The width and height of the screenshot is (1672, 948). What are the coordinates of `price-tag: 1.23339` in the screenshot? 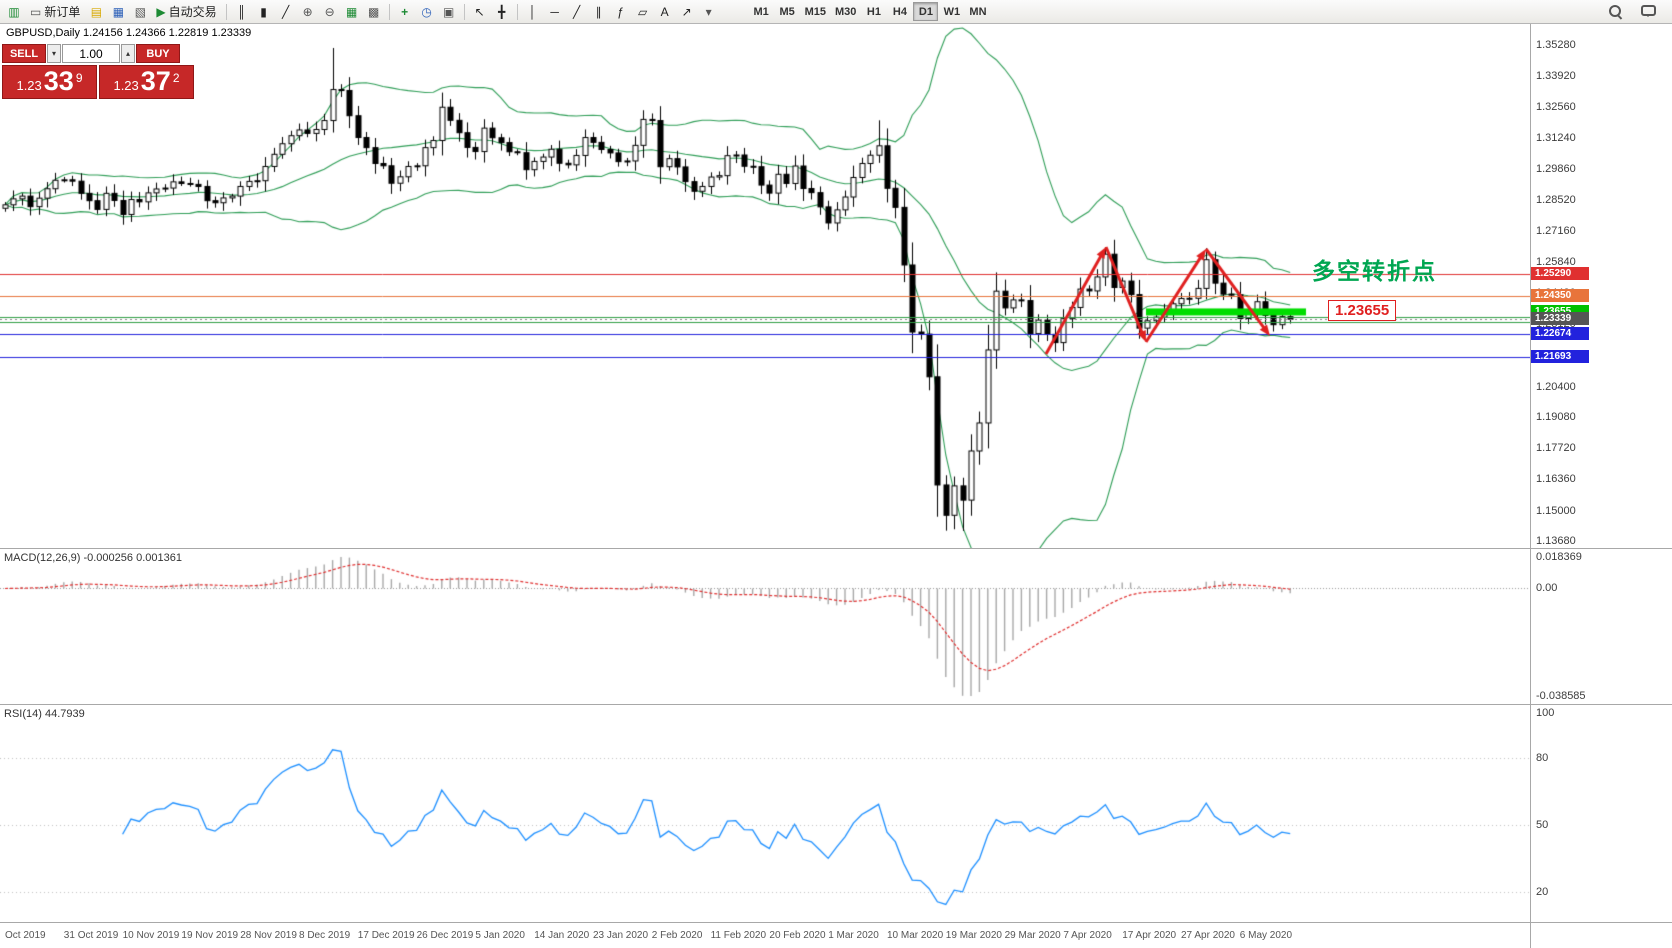 It's located at (1560, 319).